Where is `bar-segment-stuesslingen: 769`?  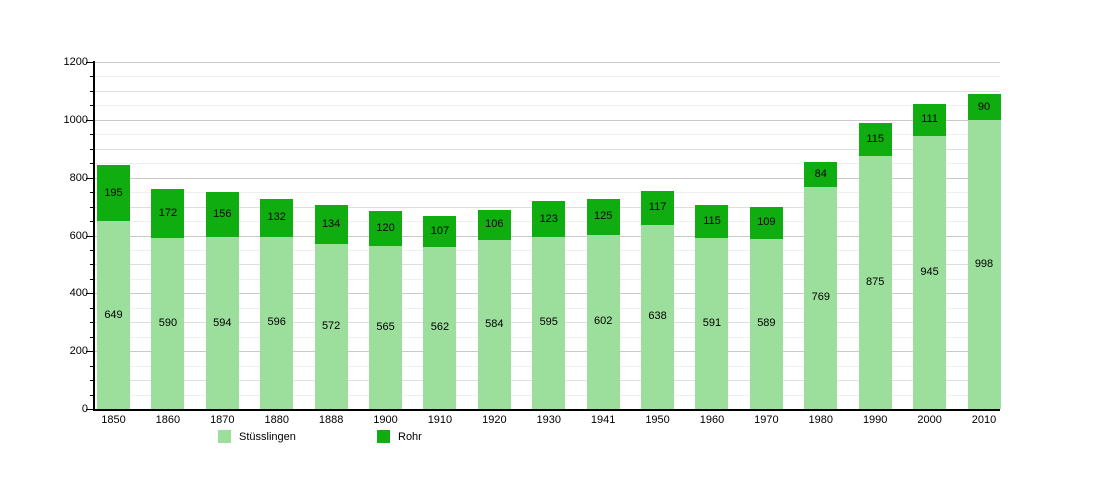
bar-segment-stuesslingen: 769 is located at coordinates (821, 297).